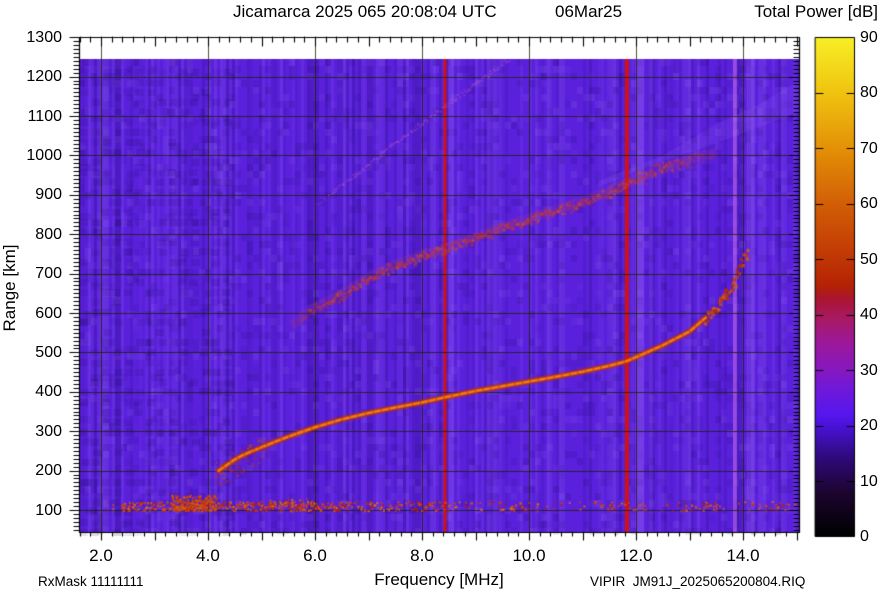  What do you see at coordinates (48, 471) in the screenshot?
I see `y-tick-label: 200` at bounding box center [48, 471].